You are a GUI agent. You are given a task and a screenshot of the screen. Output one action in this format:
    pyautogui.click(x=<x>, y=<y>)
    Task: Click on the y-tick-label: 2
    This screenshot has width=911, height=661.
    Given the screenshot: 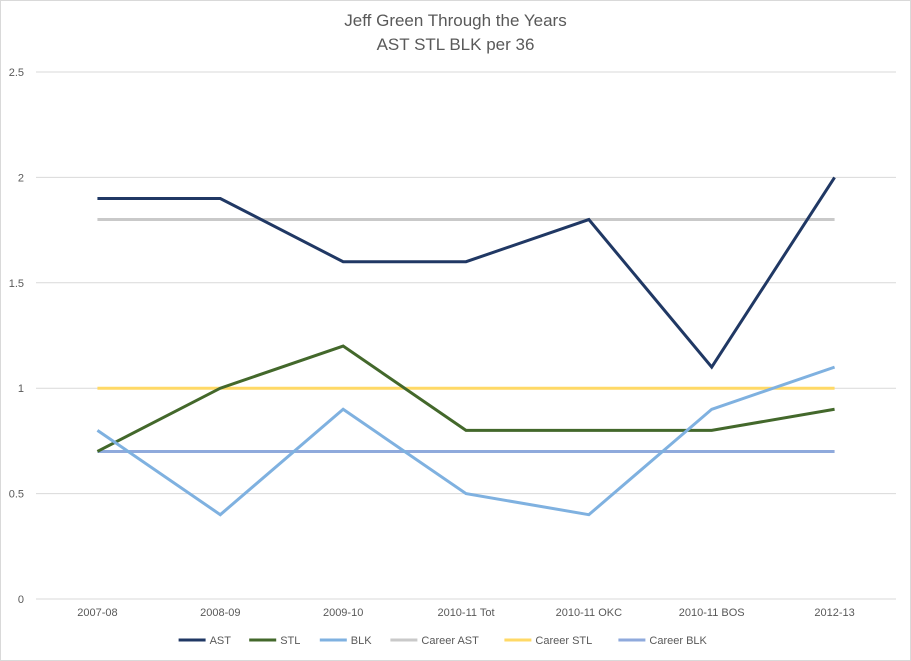 What is the action you would take?
    pyautogui.click(x=21, y=178)
    